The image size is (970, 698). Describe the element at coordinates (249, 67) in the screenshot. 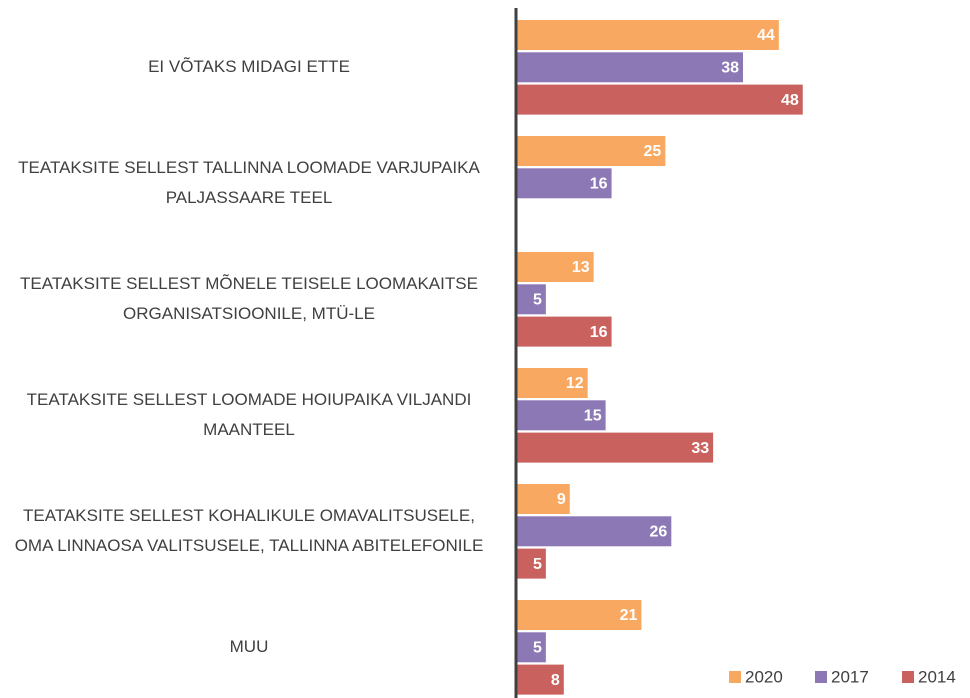

I see `category-label: EI VÕTAKS MIDAGI ETTE` at that location.